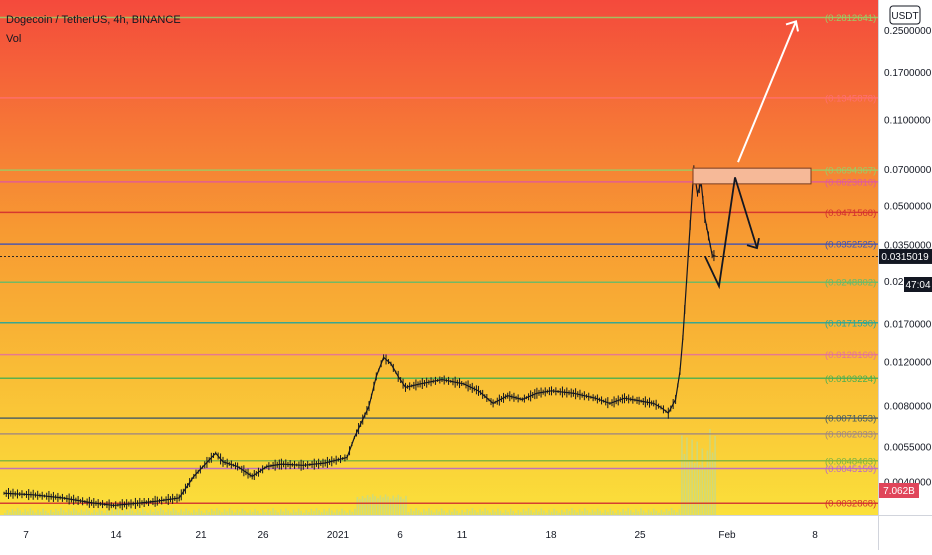 This screenshot has width=932, height=555. What do you see at coordinates (13, 39) in the screenshot?
I see `volume-indicator-label: Vol` at bounding box center [13, 39].